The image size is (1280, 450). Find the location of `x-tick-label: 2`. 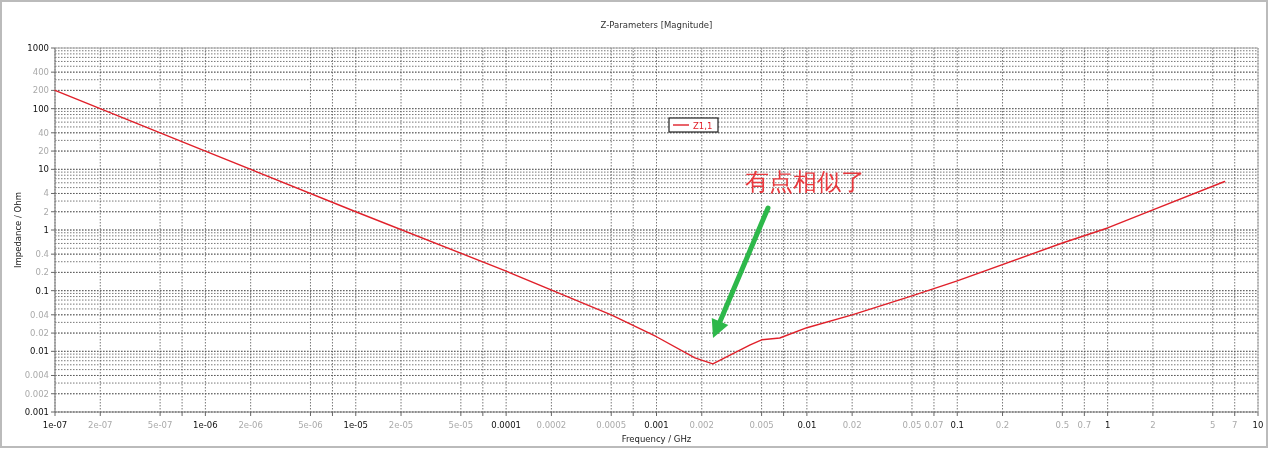

x-tick-label: 2 is located at coordinates (1153, 425).